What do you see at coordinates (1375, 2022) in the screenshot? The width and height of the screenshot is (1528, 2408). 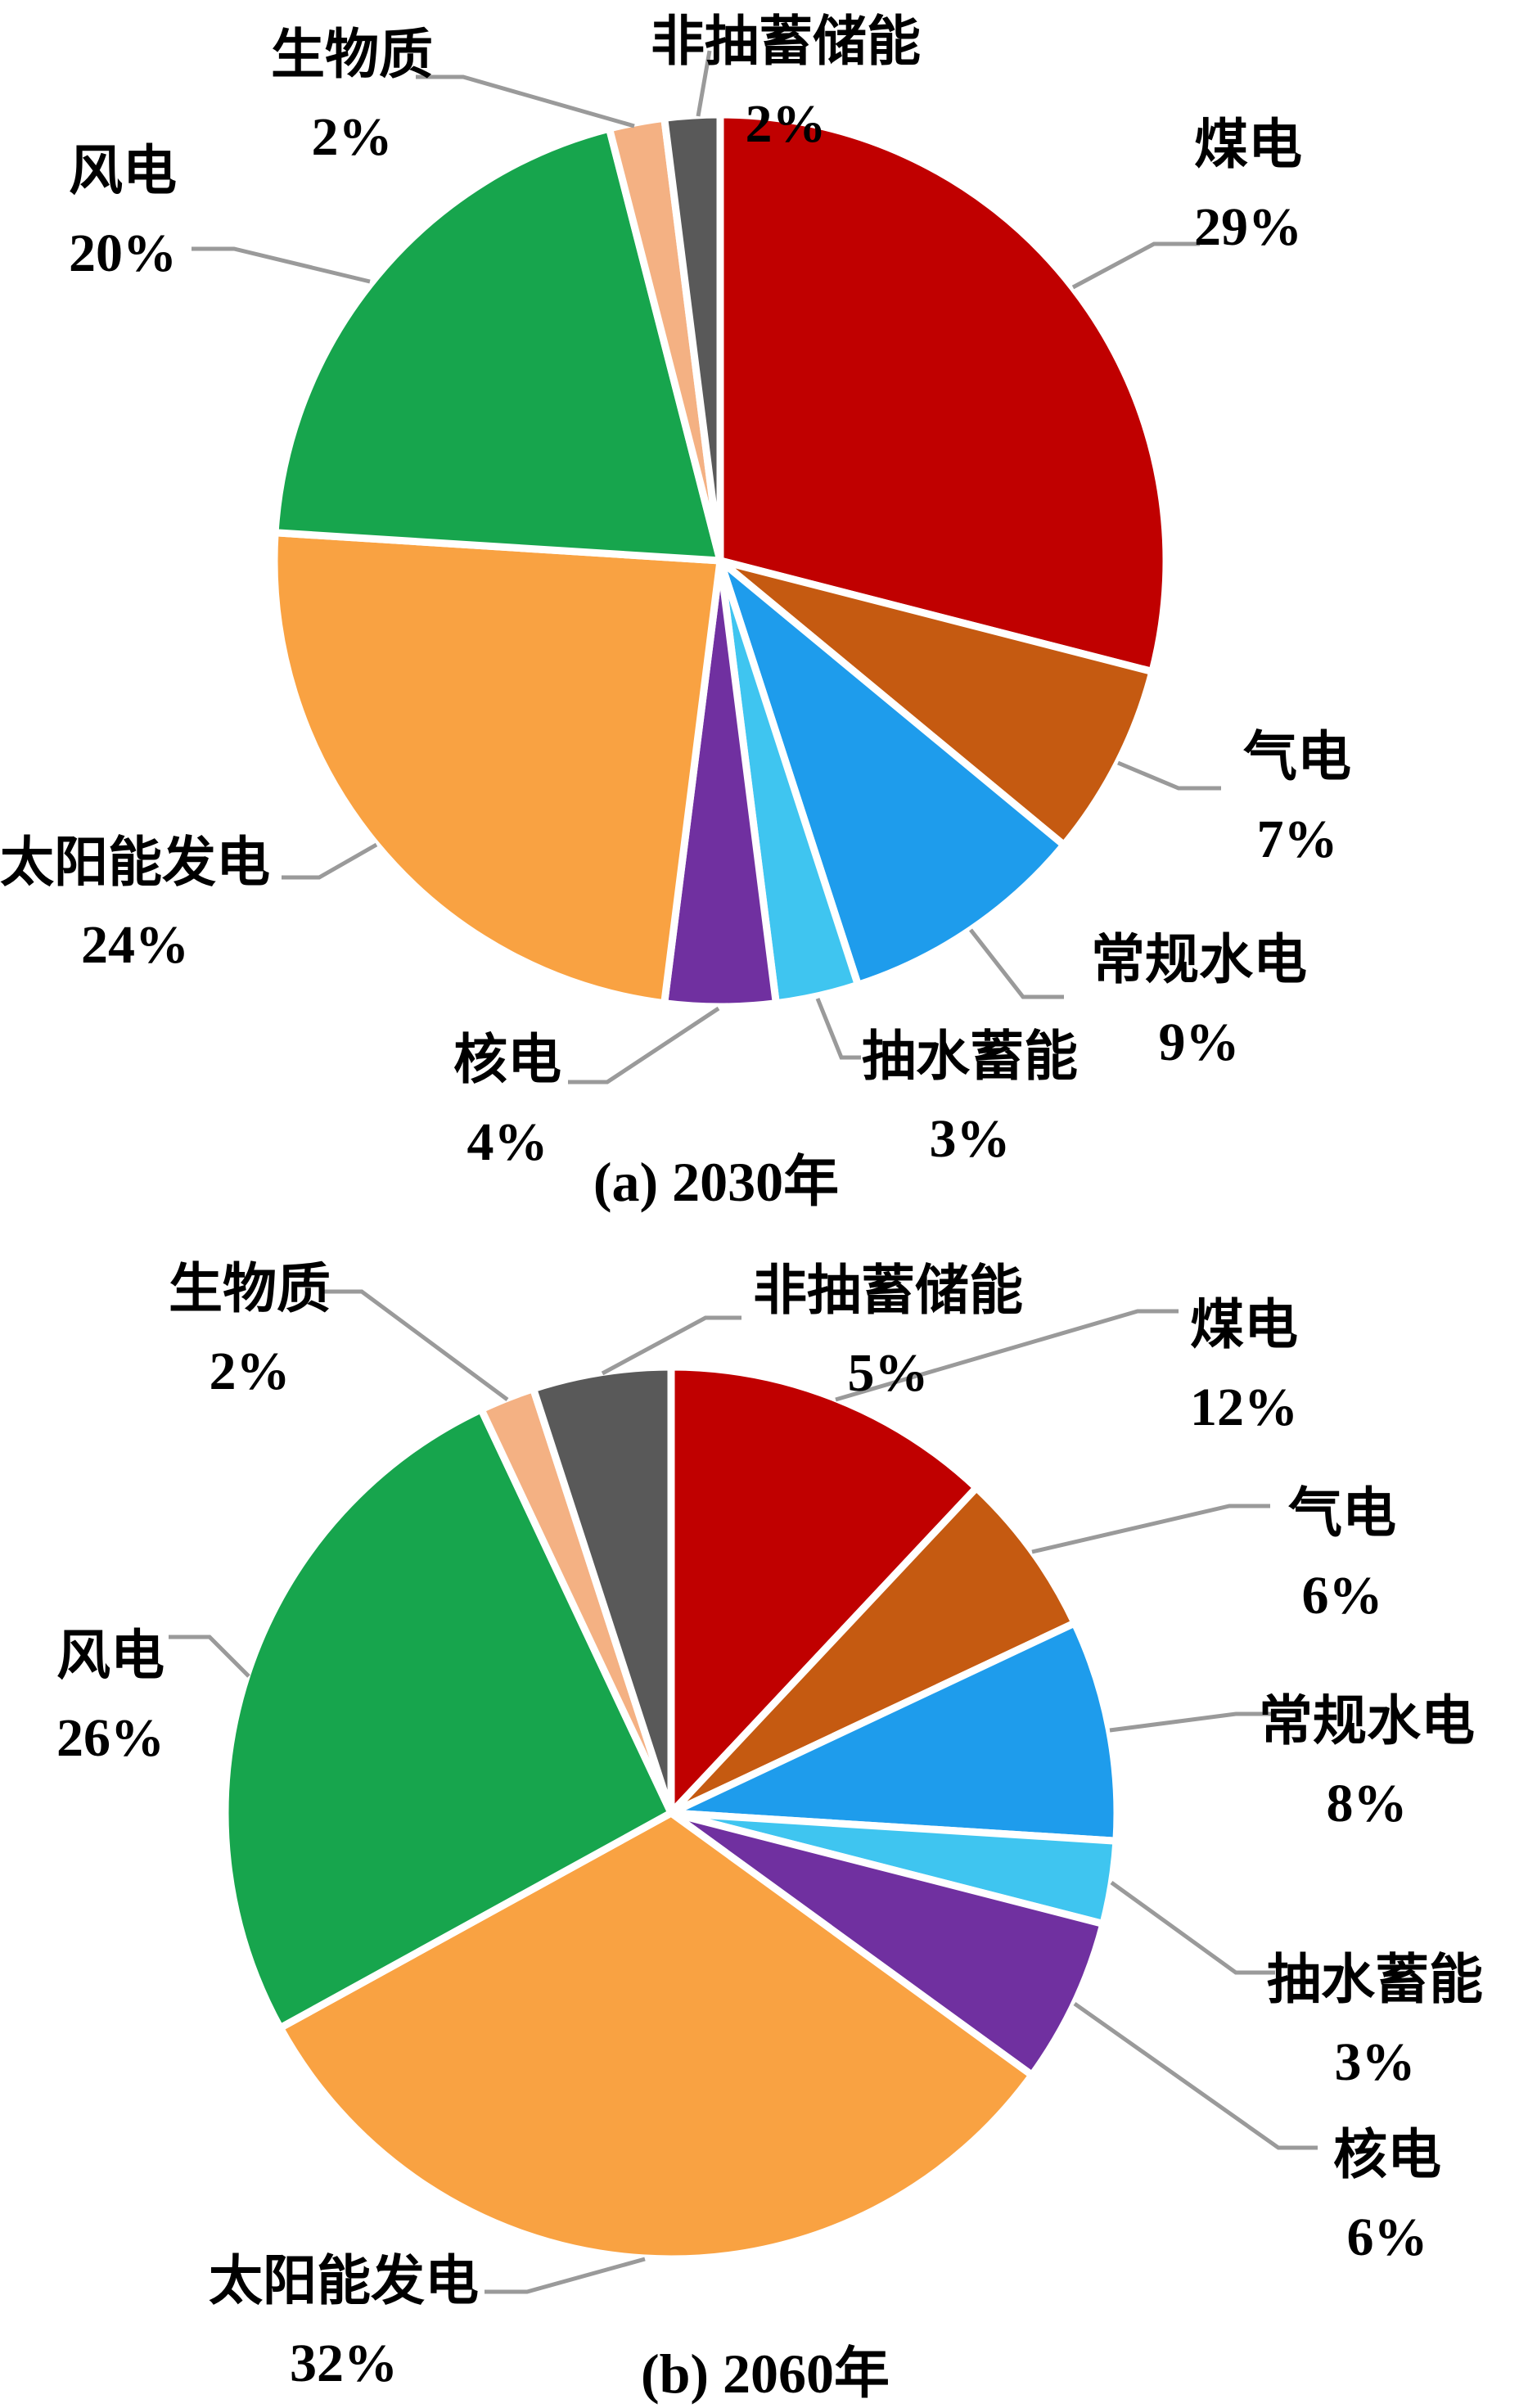 I see `callout-2060-pumped-storage: 抽水蓄能 3%` at bounding box center [1375, 2022].